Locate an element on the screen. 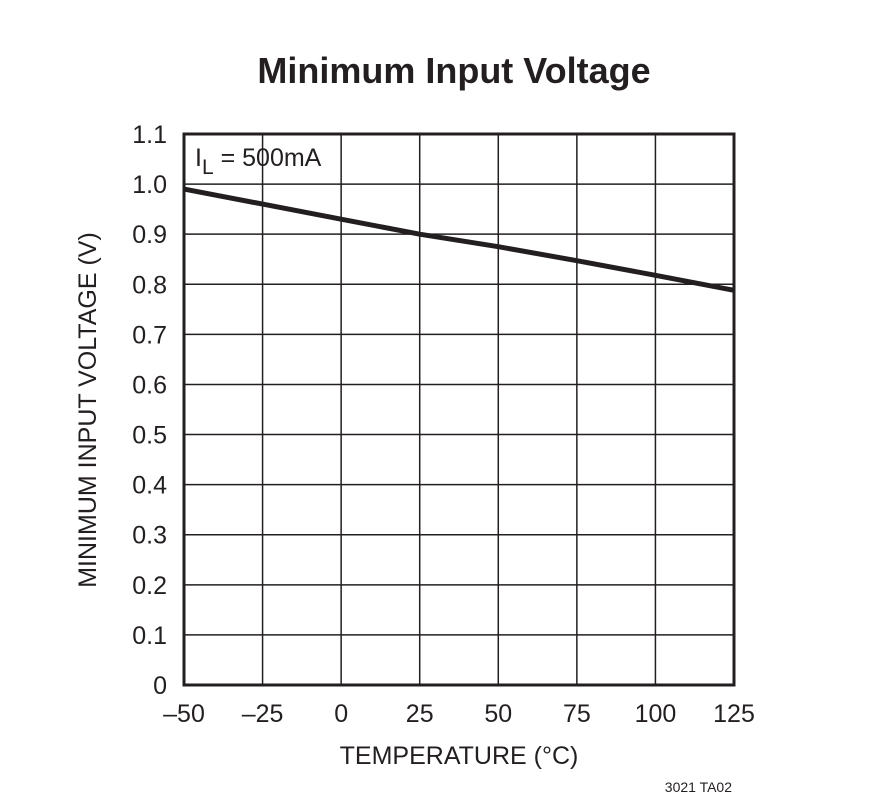 The width and height of the screenshot is (880, 812). y-tick-label: 0.2 is located at coordinates (149, 586).